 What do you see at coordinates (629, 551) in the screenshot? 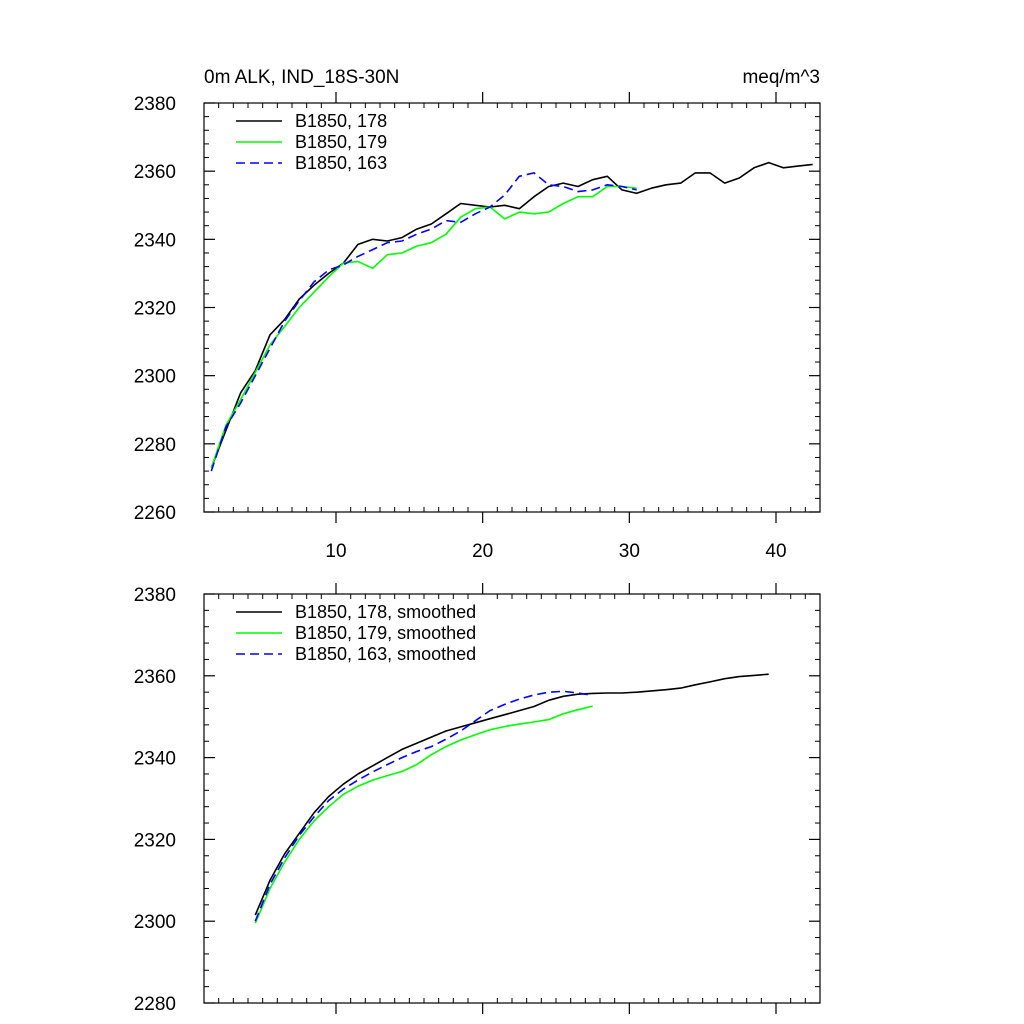
I see `x-tick-label: 30` at bounding box center [629, 551].